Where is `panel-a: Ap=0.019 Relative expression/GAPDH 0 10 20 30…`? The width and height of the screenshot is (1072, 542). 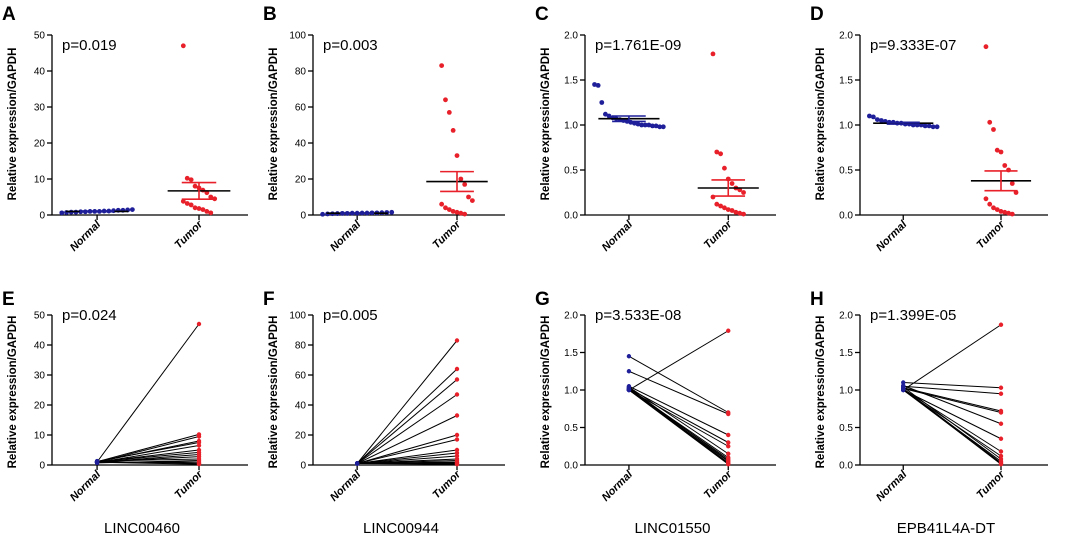
panel-a: Ap=0.019 Relative expression/GAPDH 0 10 20 30… is located at coordinates (125, 129).